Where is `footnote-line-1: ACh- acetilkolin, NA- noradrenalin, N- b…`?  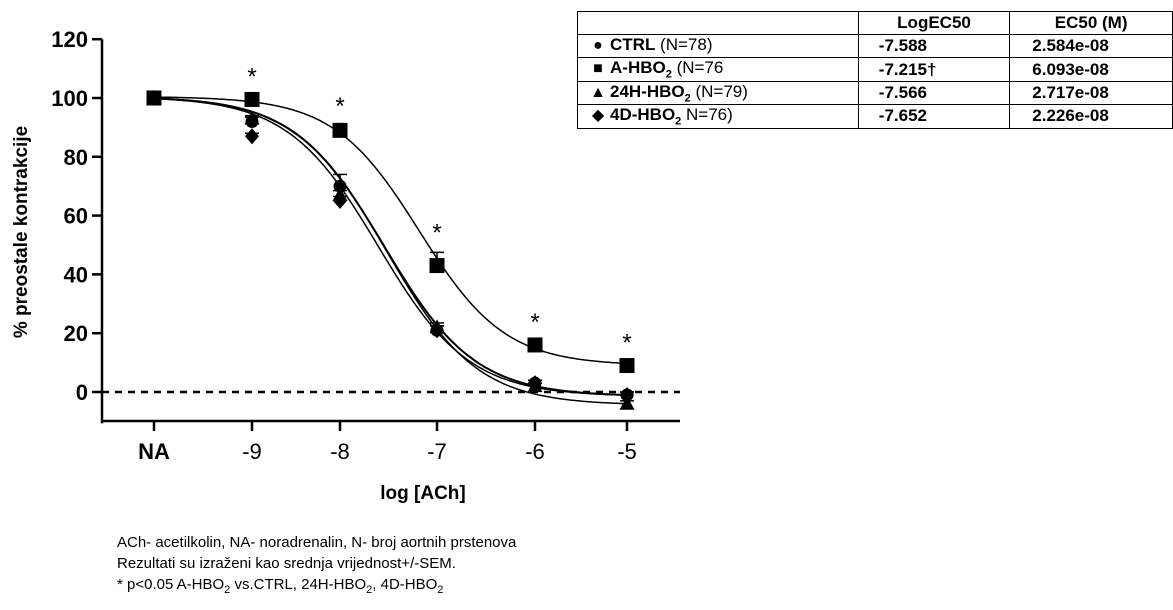 footnote-line-1: ACh- acetilkolin, NA- noradrenalin, N- b… is located at coordinates (317, 542).